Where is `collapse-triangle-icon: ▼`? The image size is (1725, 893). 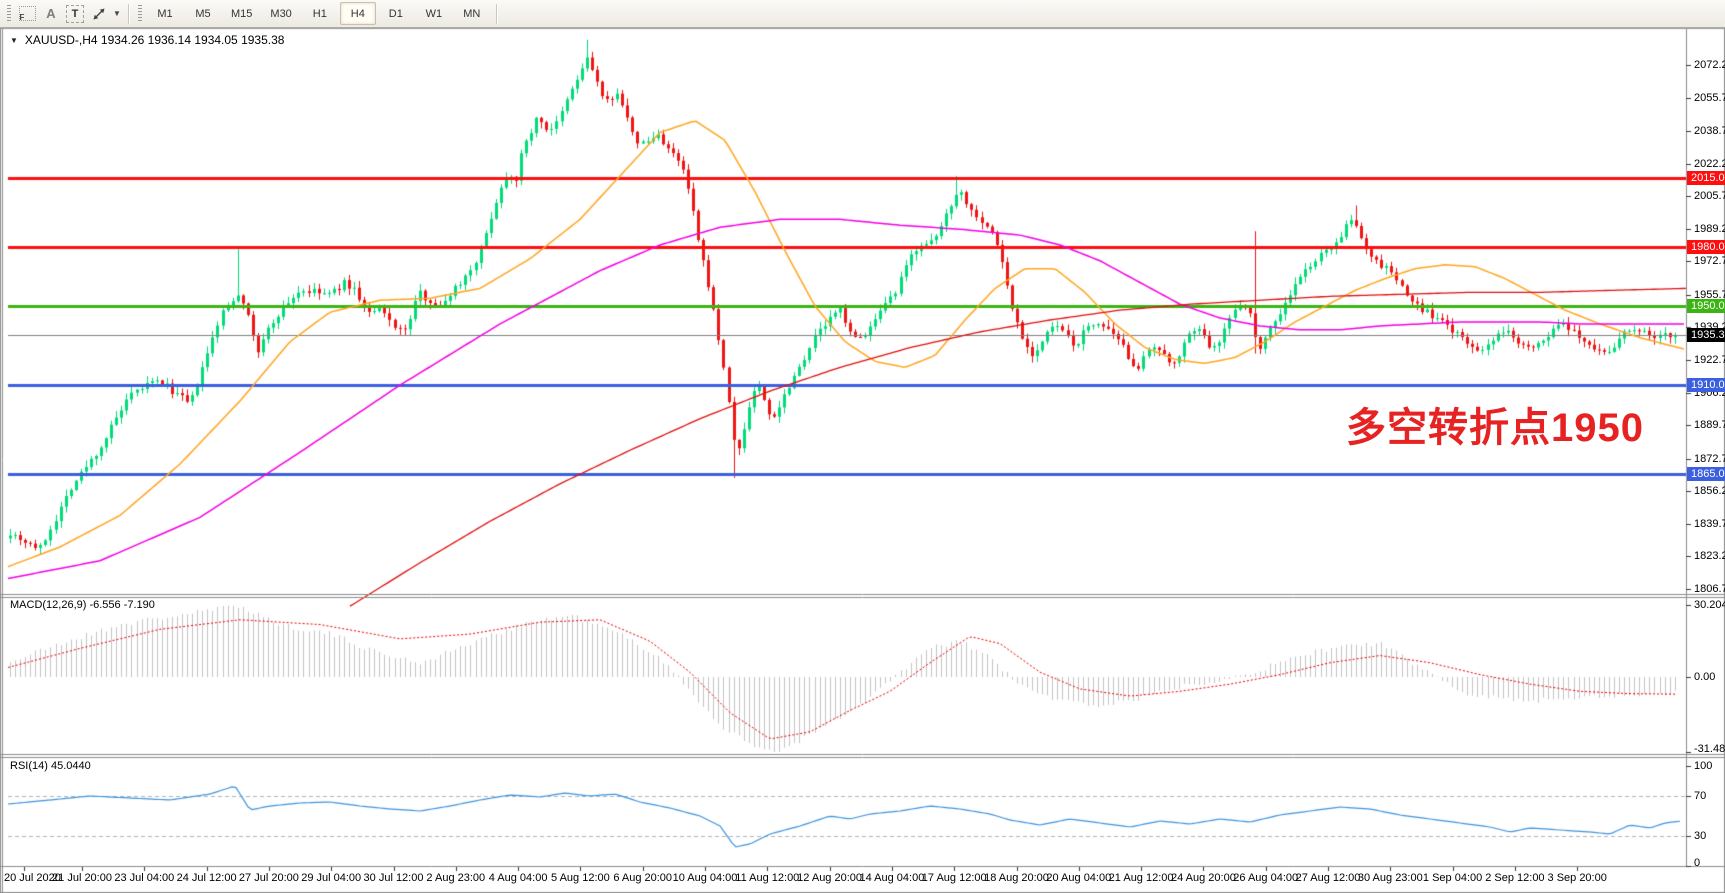
collapse-triangle-icon: ▼ is located at coordinates (14, 40).